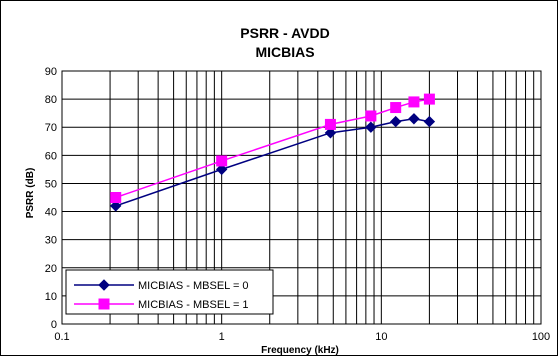 The image size is (558, 356). Describe the element at coordinates (61, 337) in the screenshot. I see `x-tick-label: 0.1` at that location.